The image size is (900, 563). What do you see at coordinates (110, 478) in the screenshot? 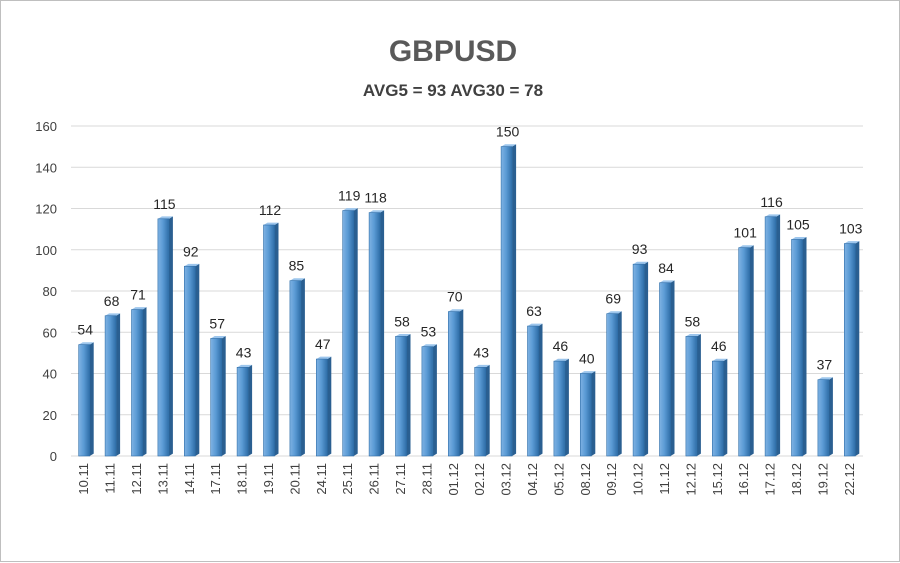
I see `x-tick-label: 11.11` at bounding box center [110, 478].